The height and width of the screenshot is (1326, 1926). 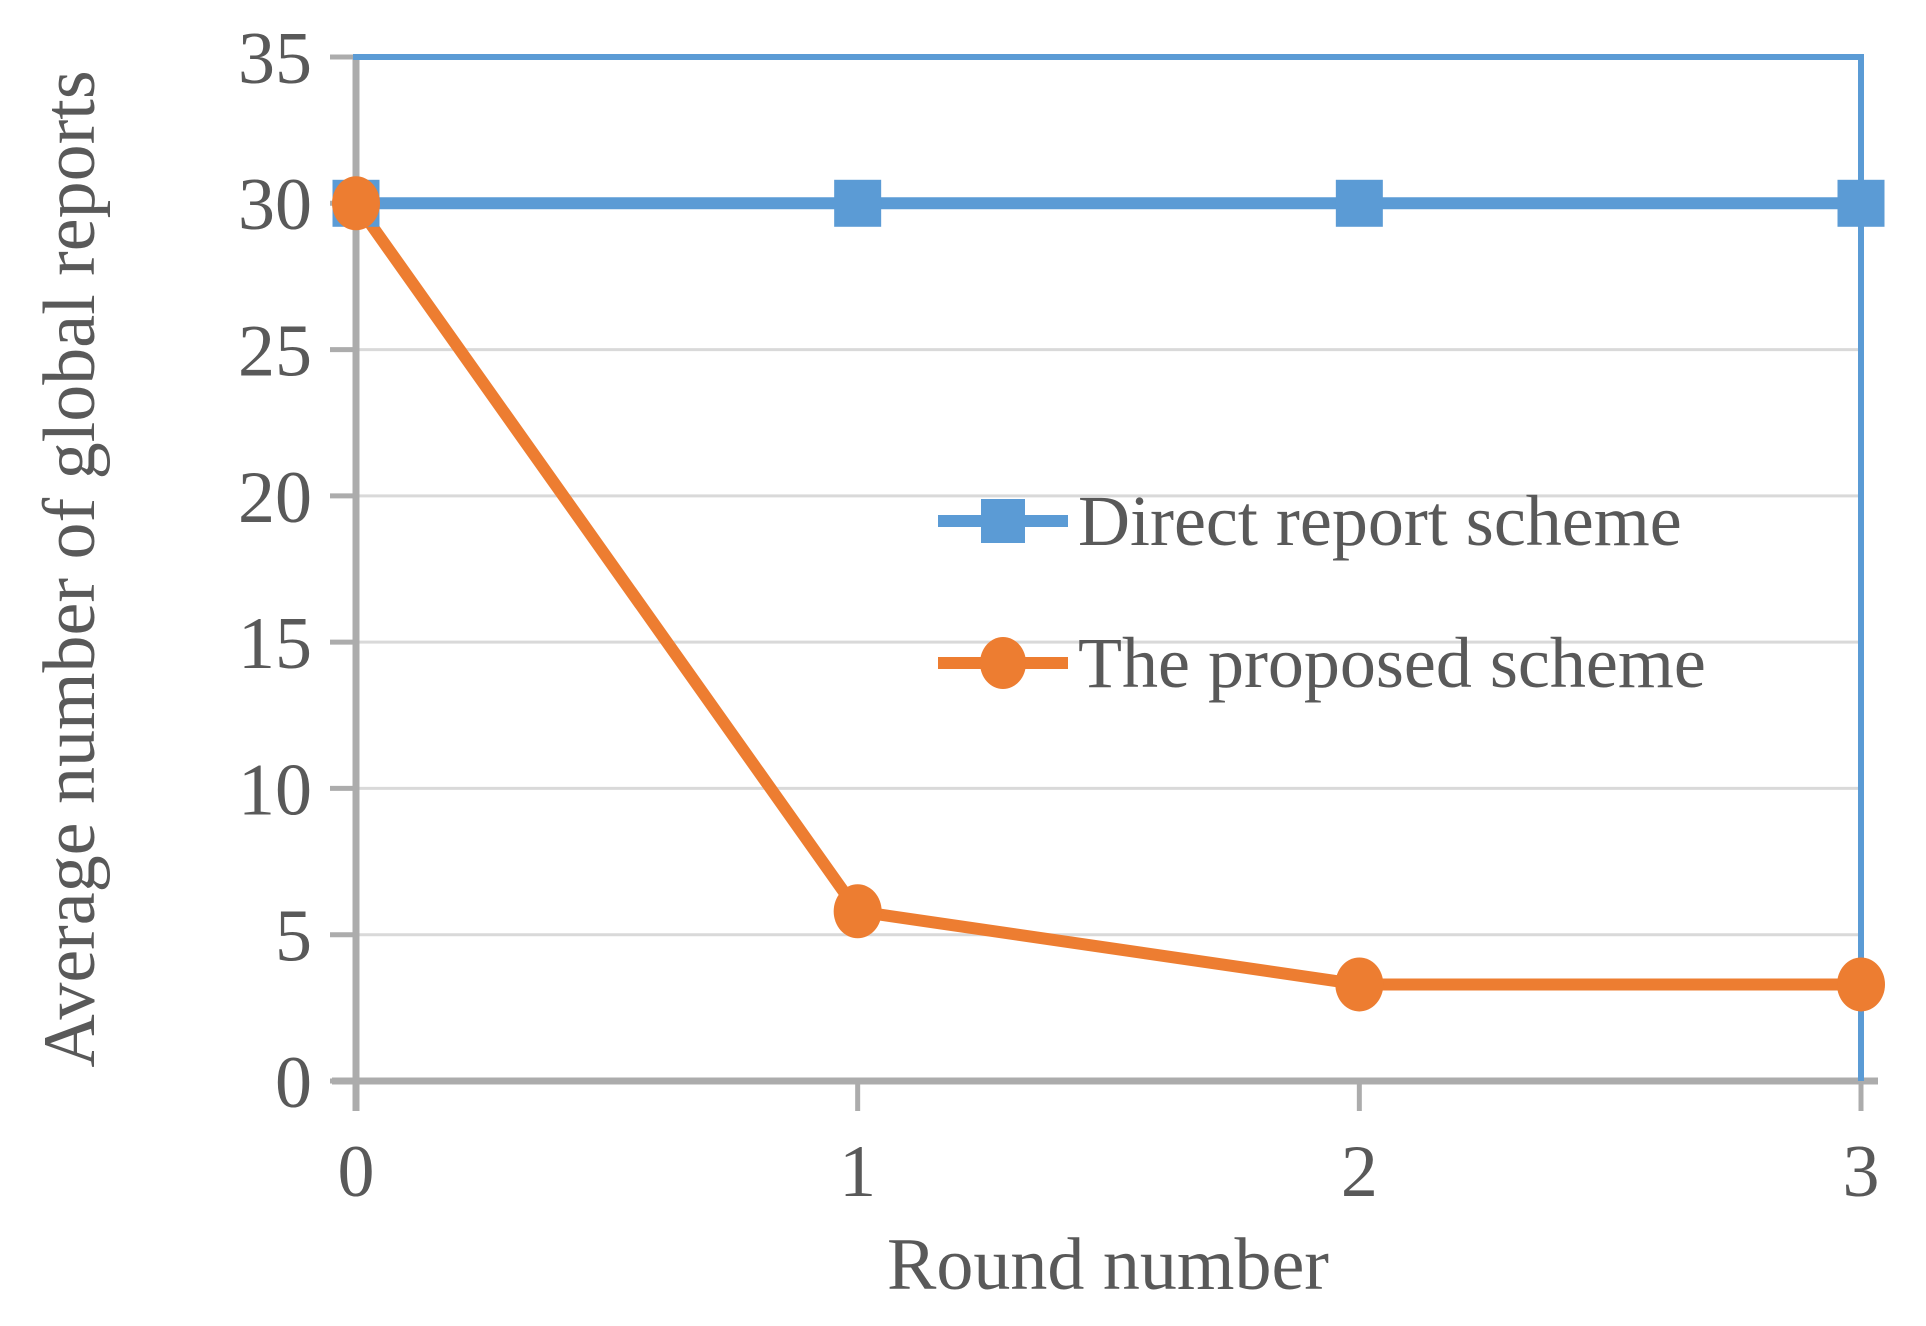 What do you see at coordinates (275, 644) in the screenshot?
I see `svg-text: 15` at bounding box center [275, 644].